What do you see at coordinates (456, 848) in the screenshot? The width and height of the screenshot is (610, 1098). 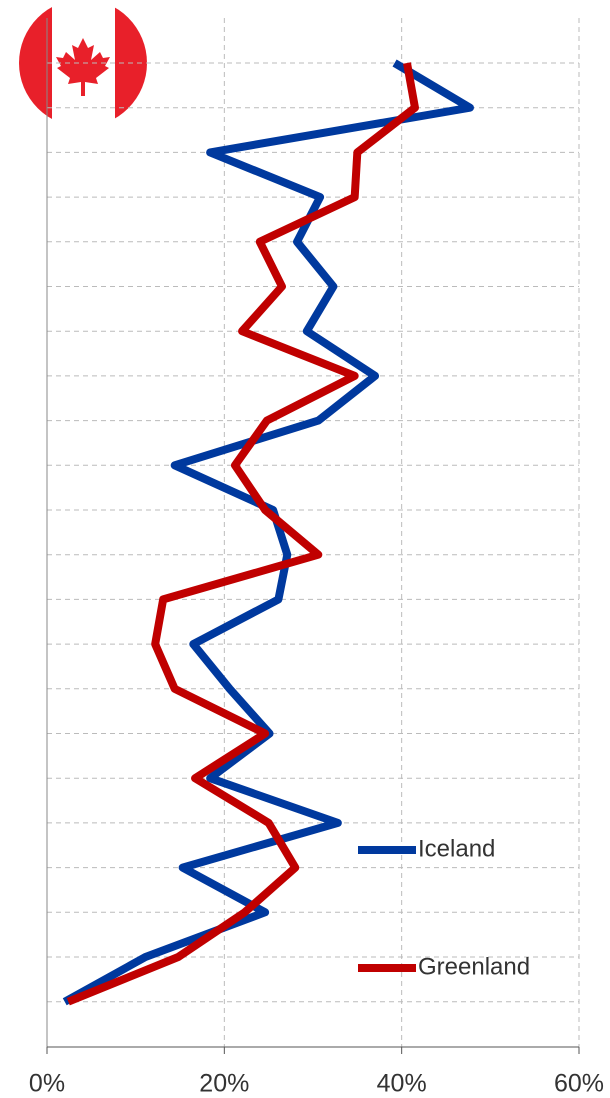 I see `legend-label: Iceland` at bounding box center [456, 848].